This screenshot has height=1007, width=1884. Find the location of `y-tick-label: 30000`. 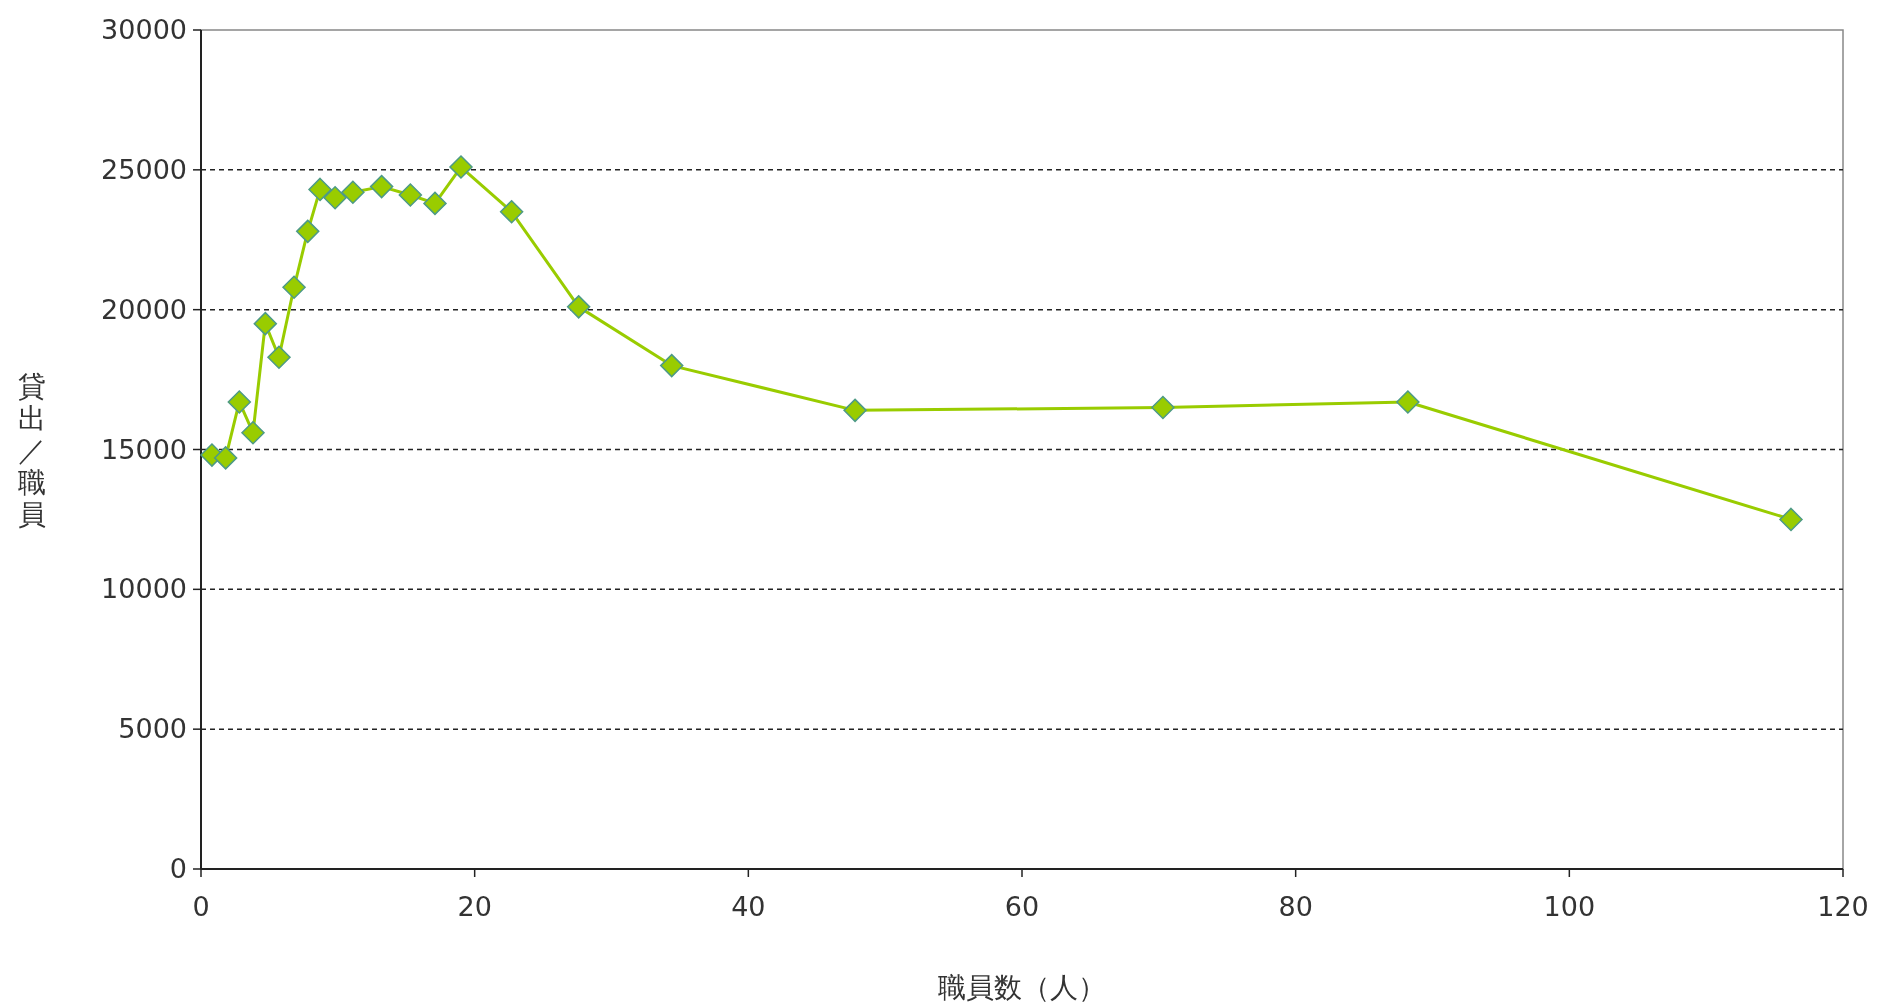

y-tick-label: 30000 is located at coordinates (144, 29).